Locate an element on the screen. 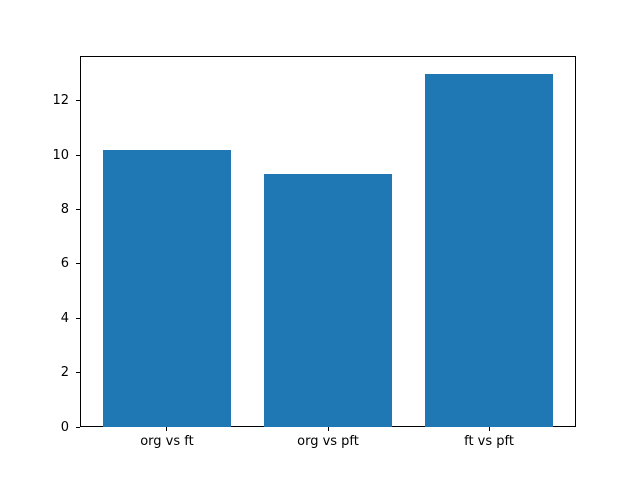  y-tick-label: 12 is located at coordinates (60, 101).